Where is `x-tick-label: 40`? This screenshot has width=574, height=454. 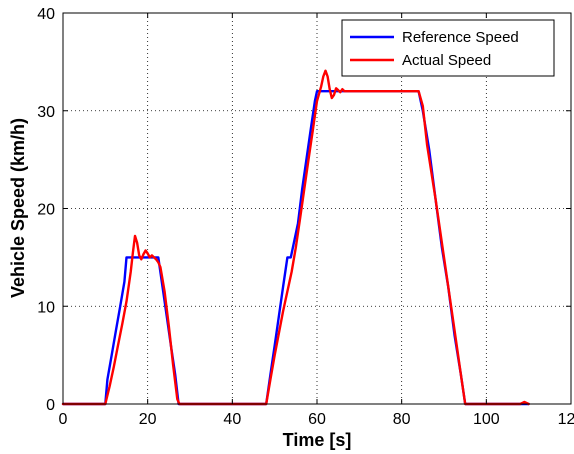 x-tick-label: 40 is located at coordinates (232, 419).